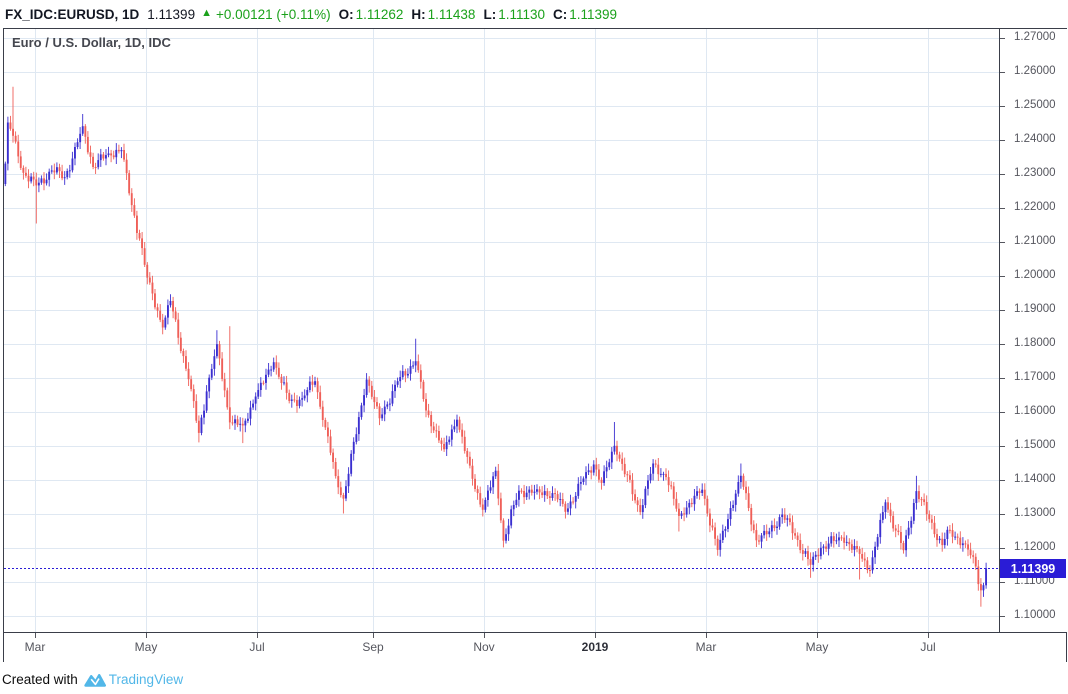  What do you see at coordinates (1035, 275) in the screenshot?
I see `price-axis-label: 1.20000` at bounding box center [1035, 275].